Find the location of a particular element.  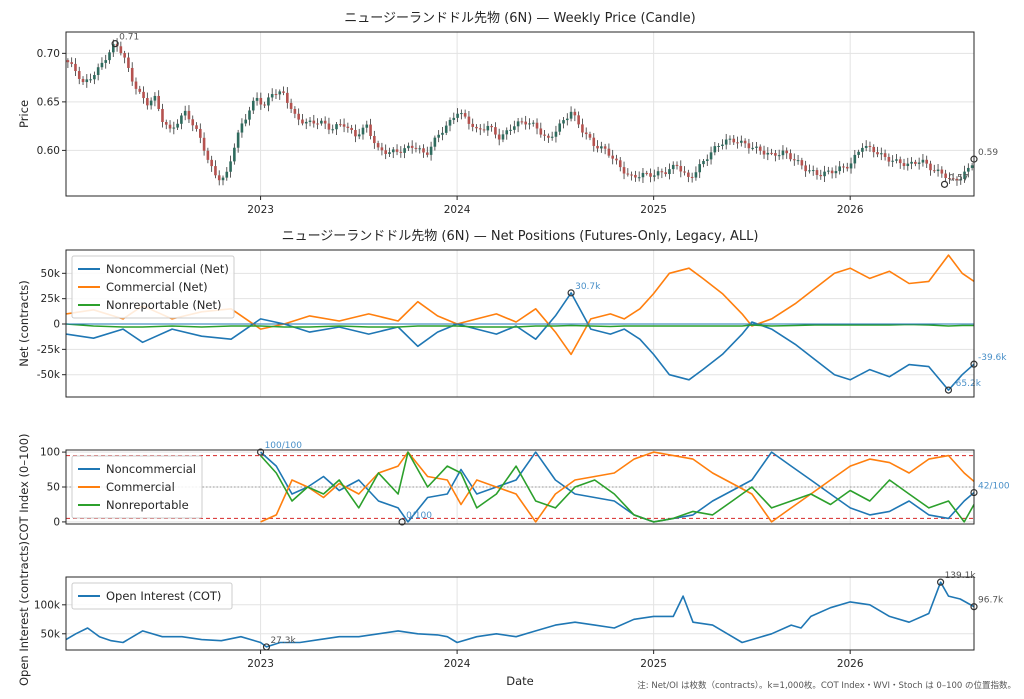

x-tick-label: 2026 is located at coordinates (850, 664).